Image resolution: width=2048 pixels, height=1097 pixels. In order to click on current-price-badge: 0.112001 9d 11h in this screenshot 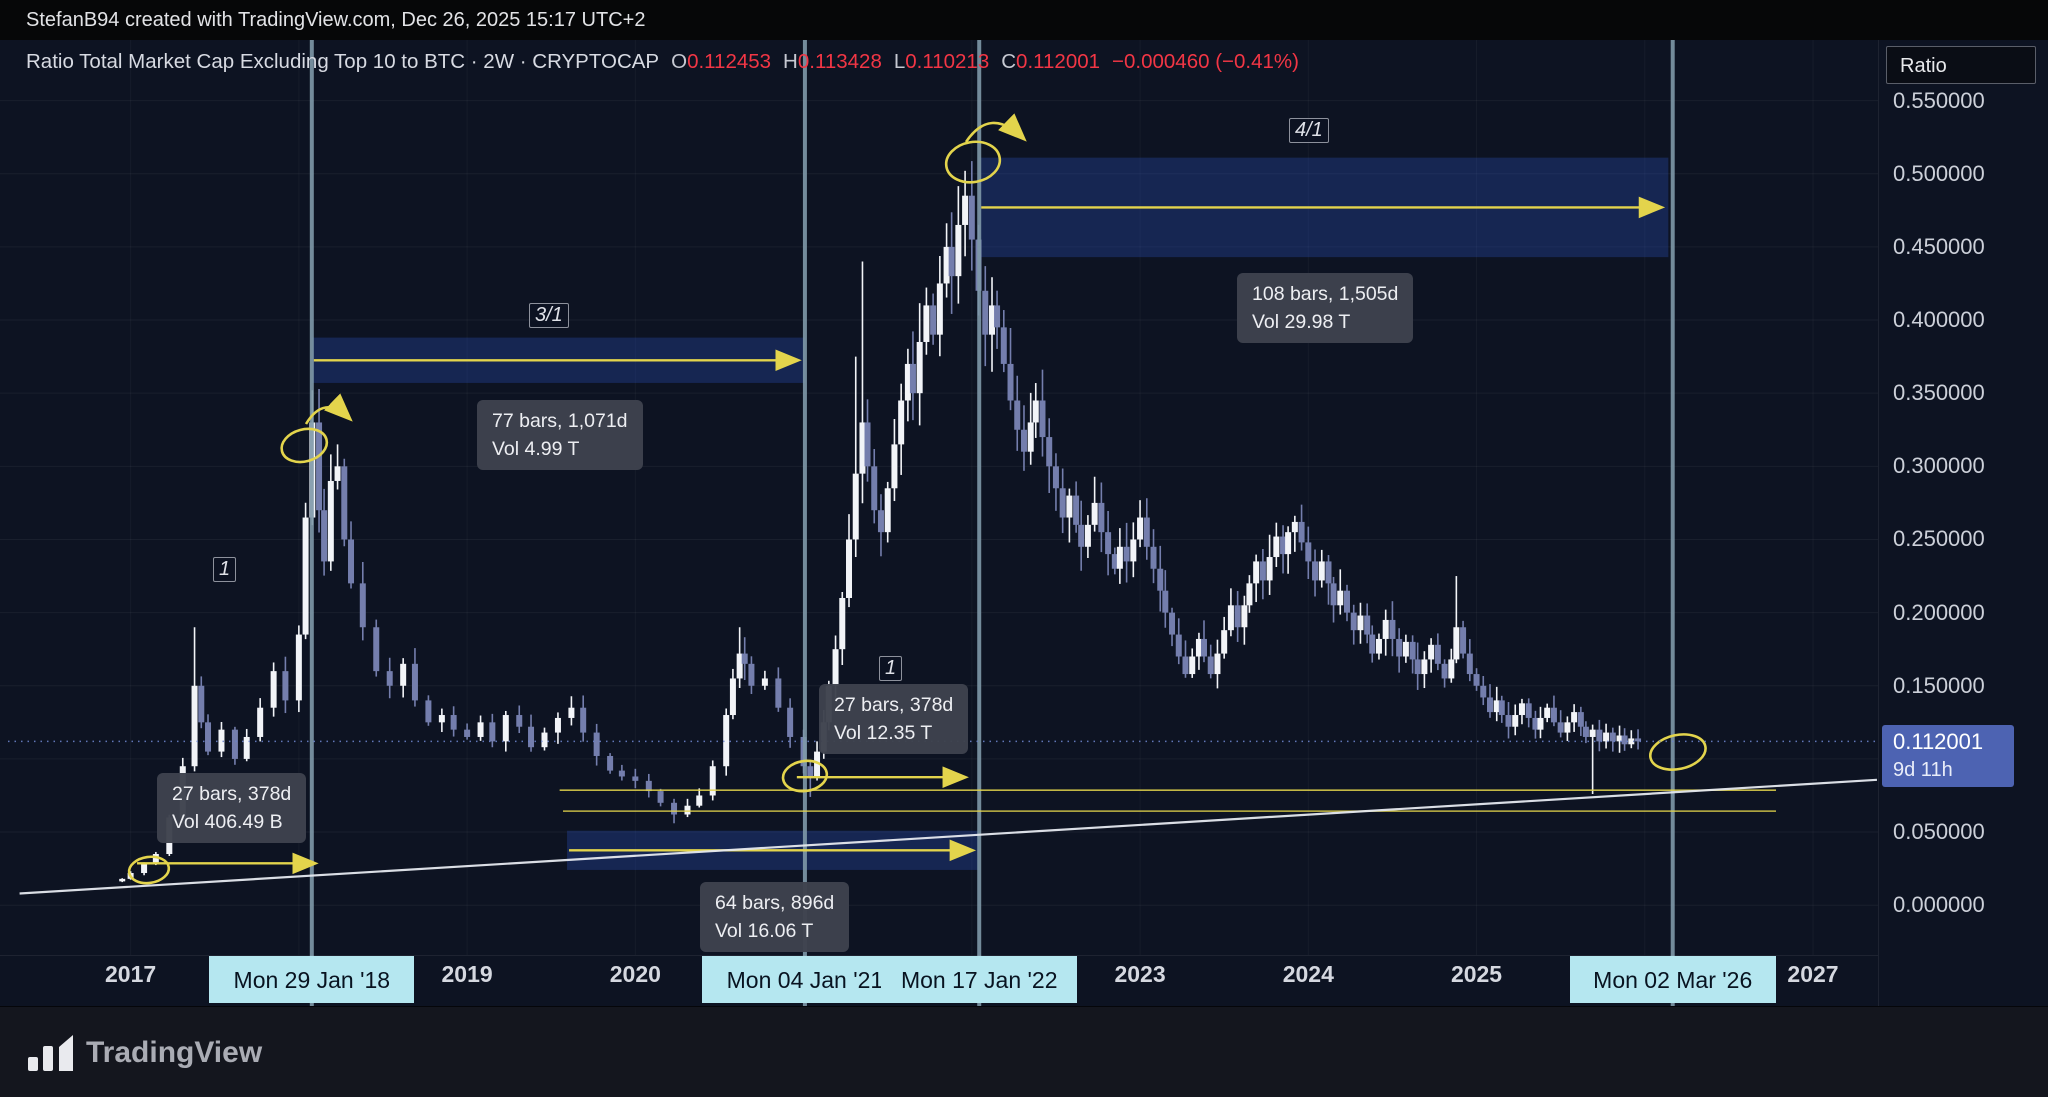, I will do `click(1948, 756)`.